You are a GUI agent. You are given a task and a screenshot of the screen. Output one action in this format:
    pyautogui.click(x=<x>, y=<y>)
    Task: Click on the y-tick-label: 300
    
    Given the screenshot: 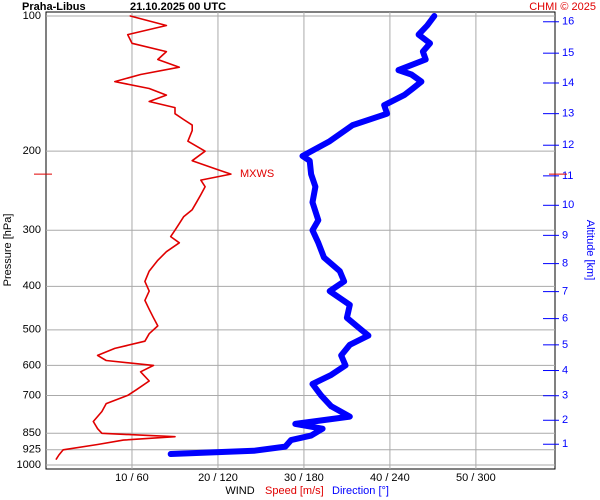 What is the action you would take?
    pyautogui.click(x=32, y=230)
    